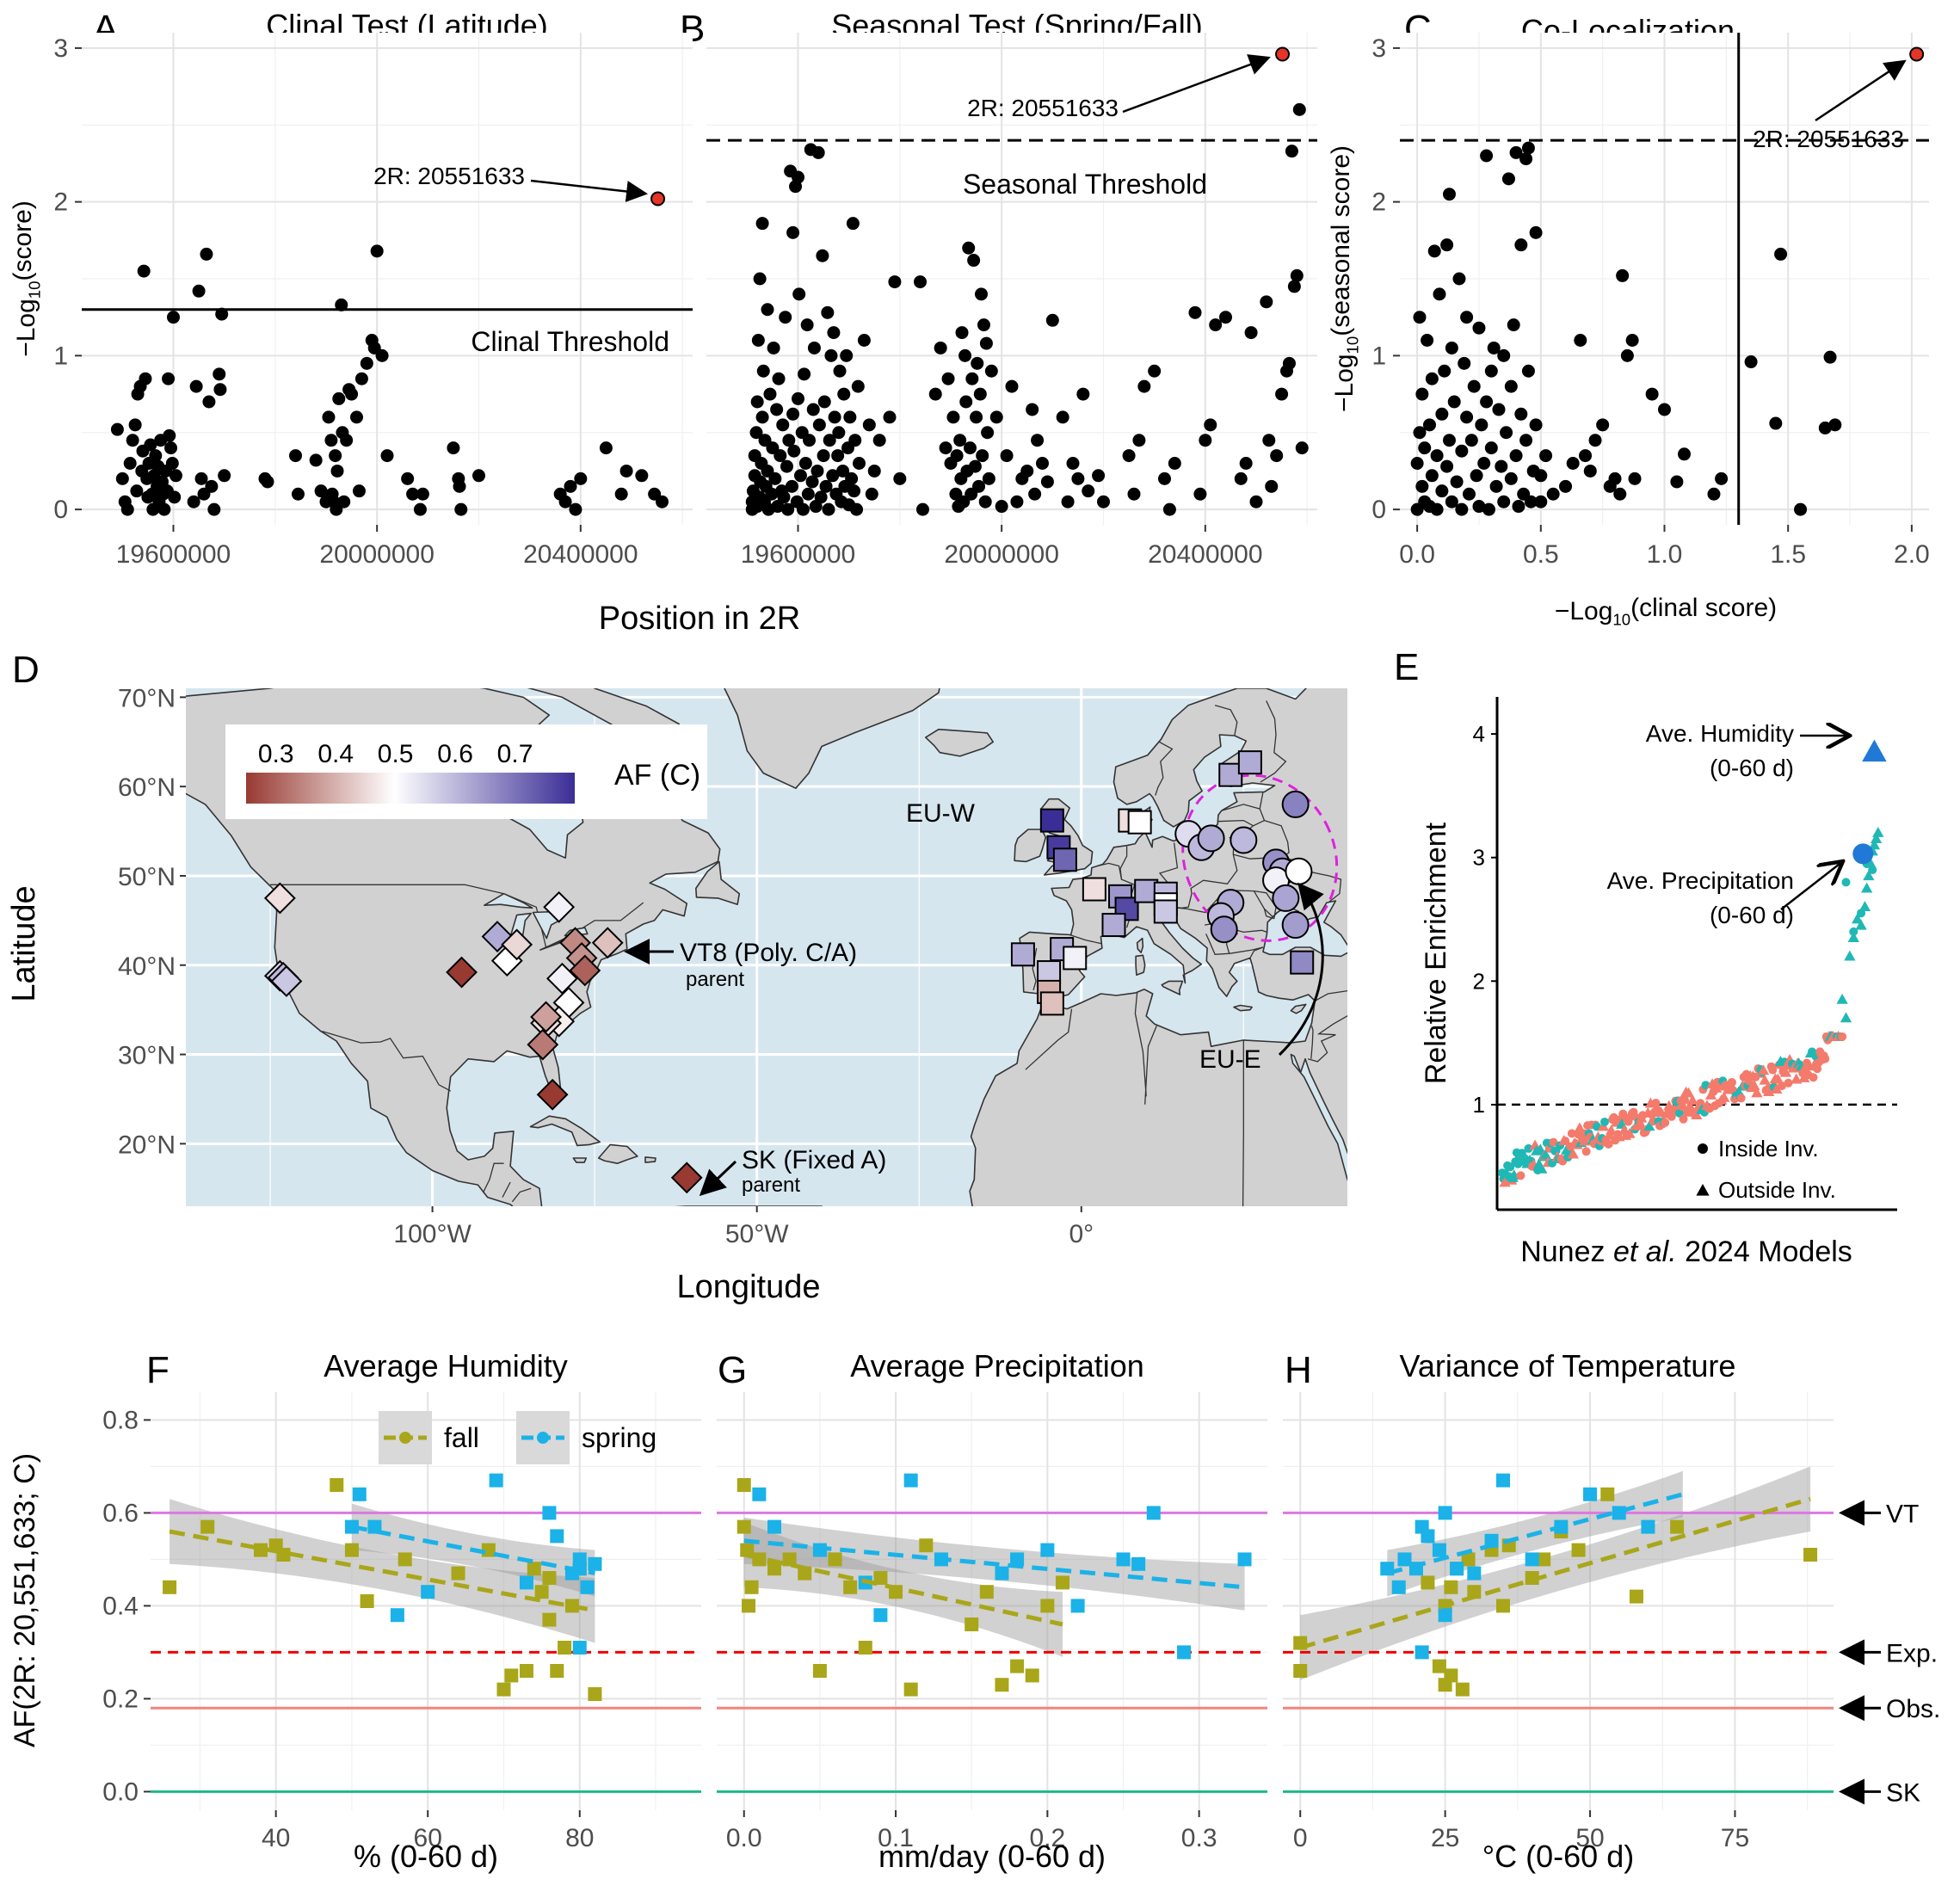 This screenshot has width=1960, height=1898. Describe the element at coordinates (147, 1145) in the screenshot. I see `map-ytick-label: 20°N` at that location.